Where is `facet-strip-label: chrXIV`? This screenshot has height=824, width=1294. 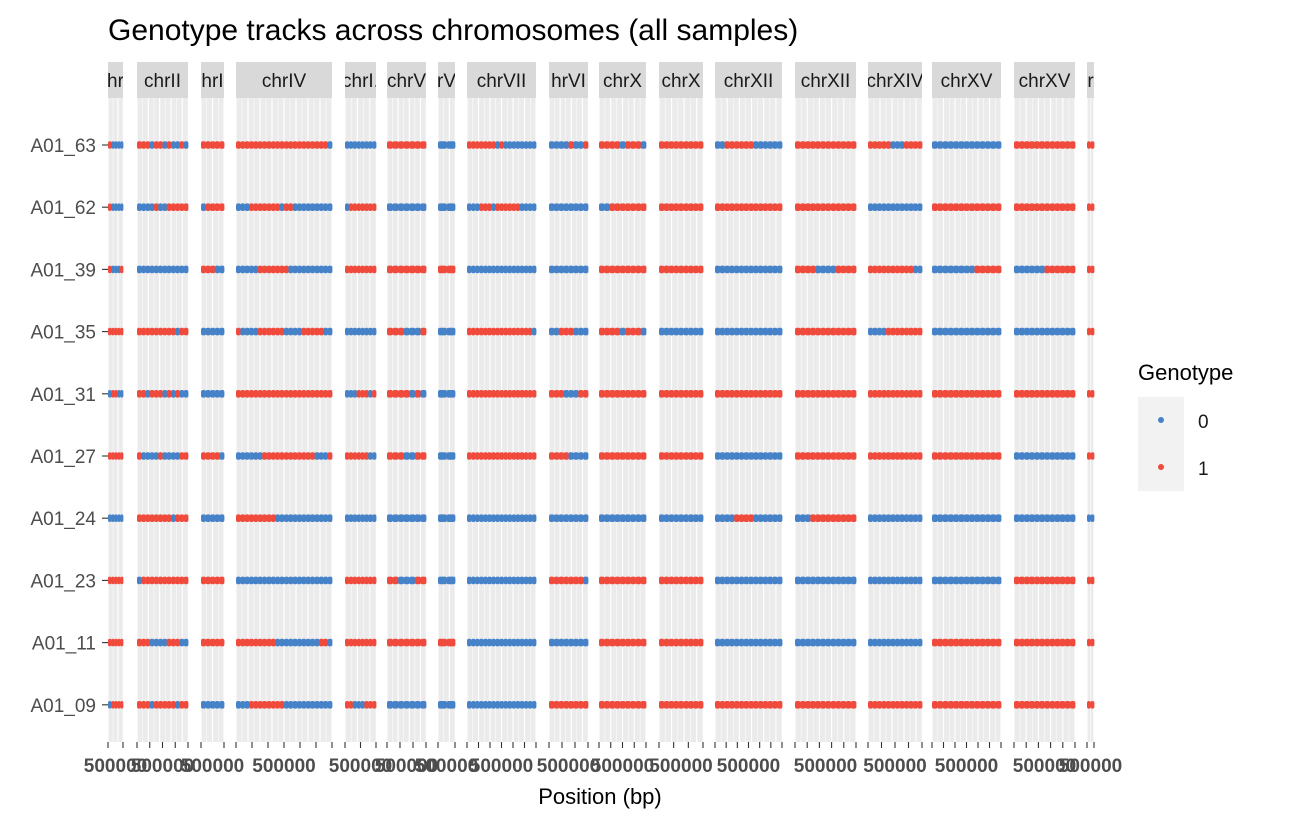
facet-strip-label: chrXIV is located at coordinates (894, 81).